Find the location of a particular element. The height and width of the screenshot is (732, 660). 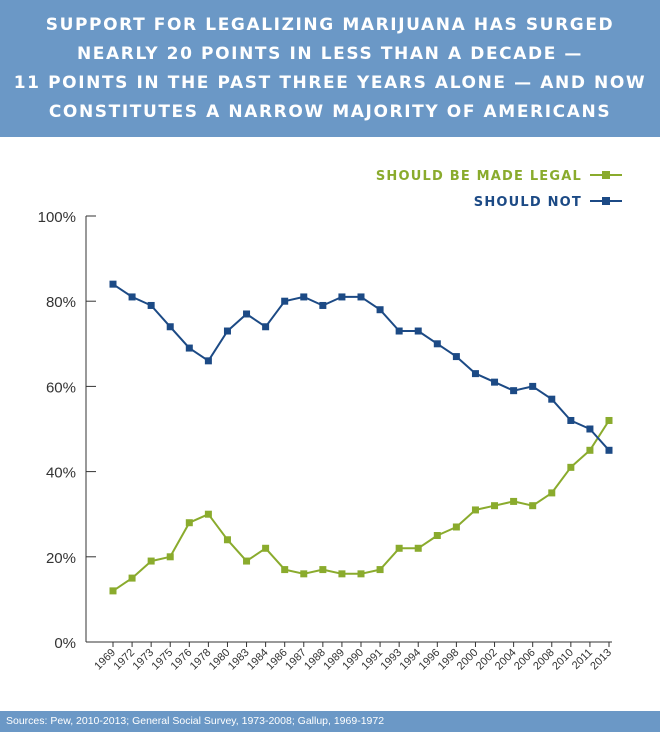

legend-marker-not is located at coordinates (606, 201).